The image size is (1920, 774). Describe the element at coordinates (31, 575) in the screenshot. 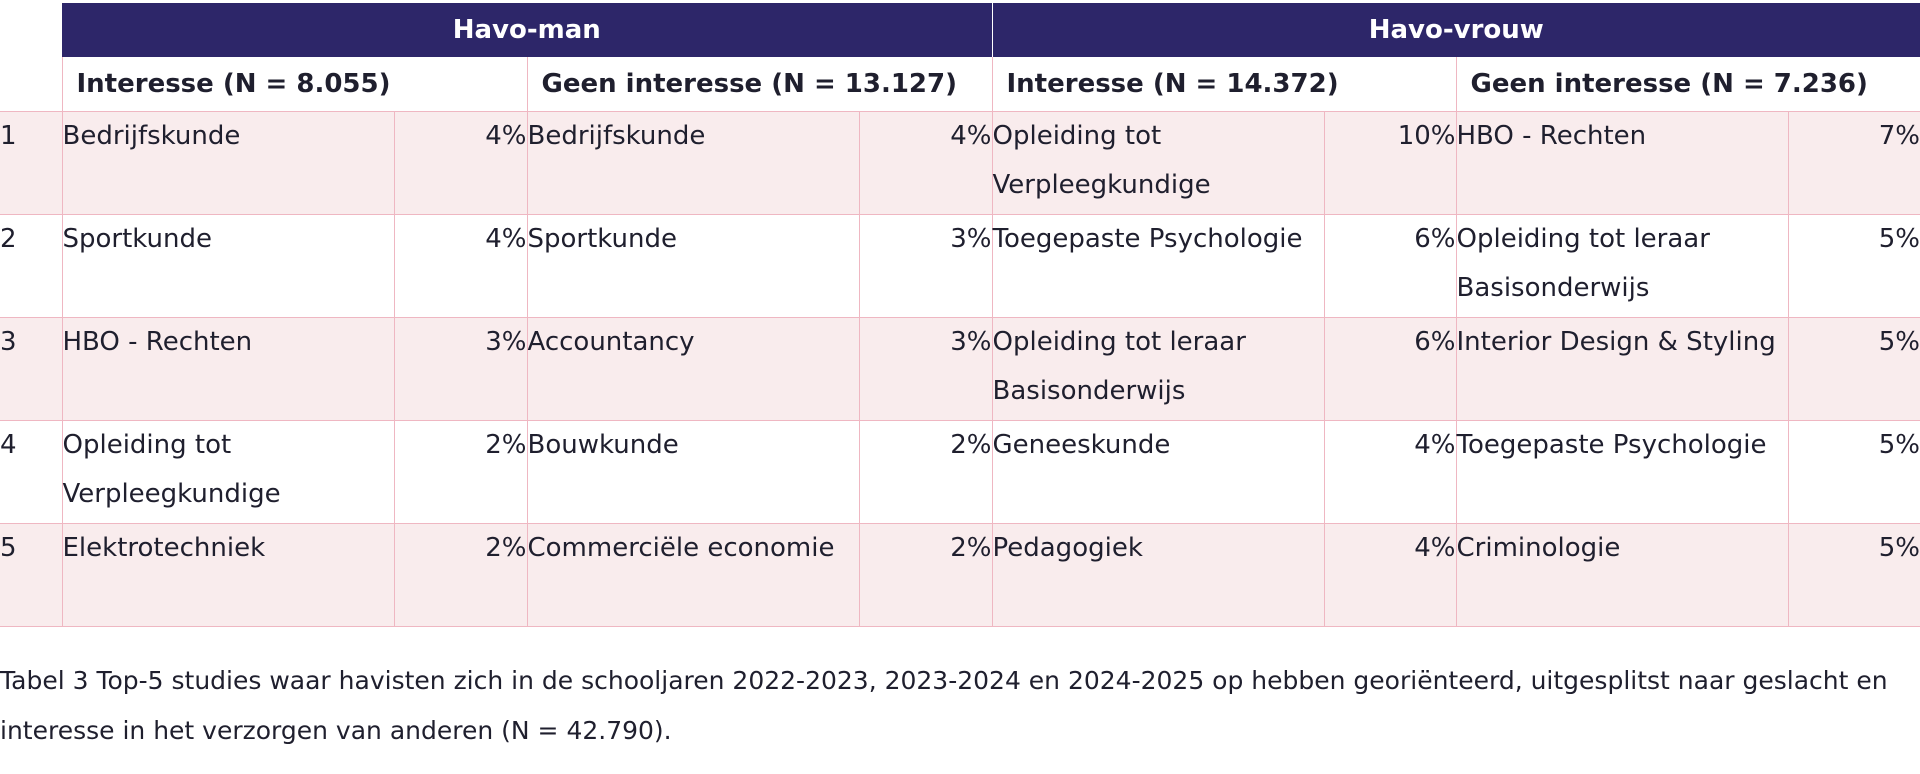

I see `rank-cell: 5` at that location.